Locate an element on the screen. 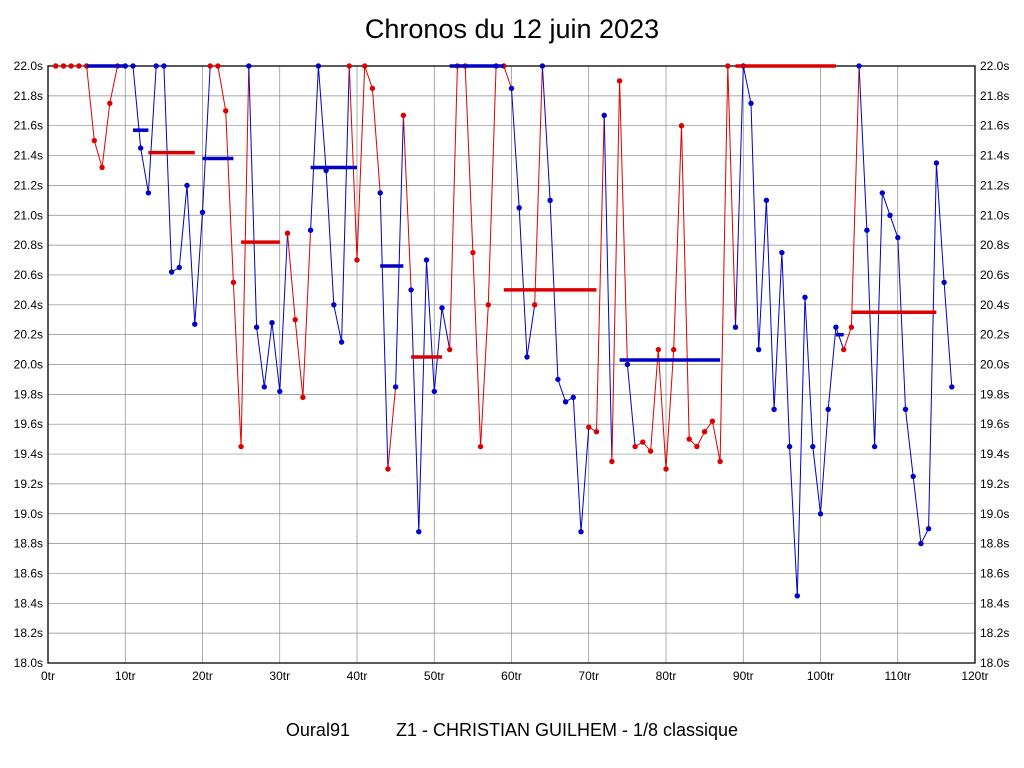 This screenshot has height=768, width=1024. svg-text: 40tr is located at coordinates (357, 676).